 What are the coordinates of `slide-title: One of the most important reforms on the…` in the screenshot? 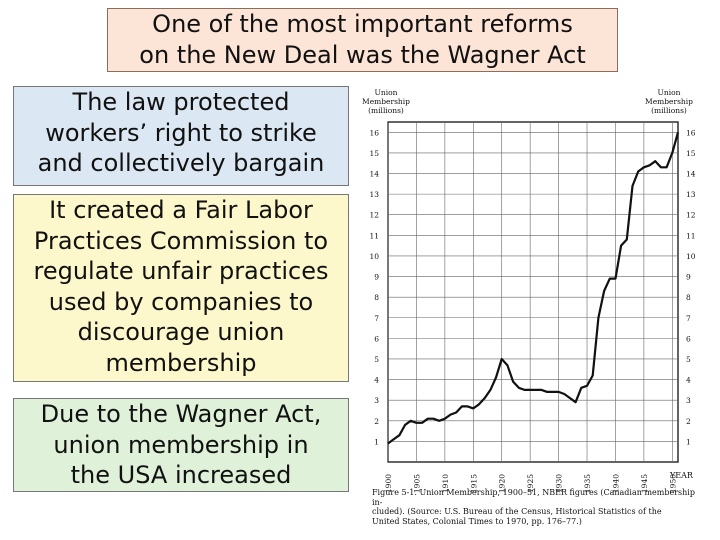 It's located at (362, 40).